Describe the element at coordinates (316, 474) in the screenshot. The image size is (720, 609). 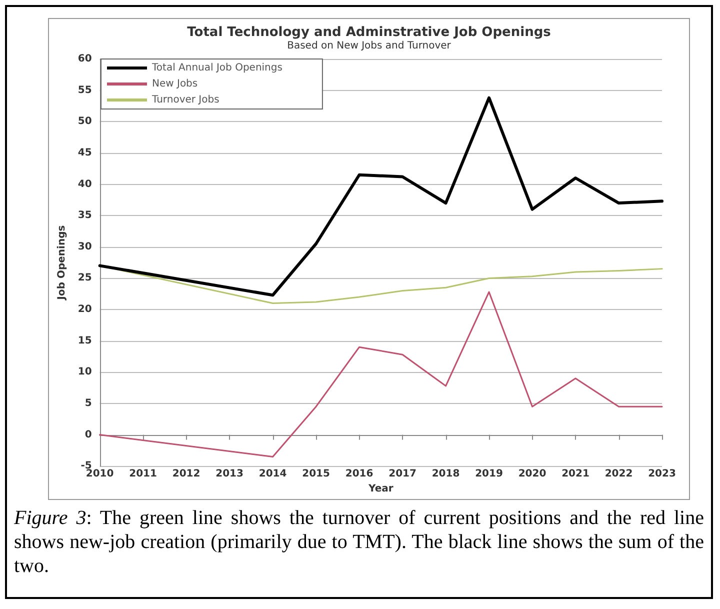
I see `x-tick-label: 2015` at that location.